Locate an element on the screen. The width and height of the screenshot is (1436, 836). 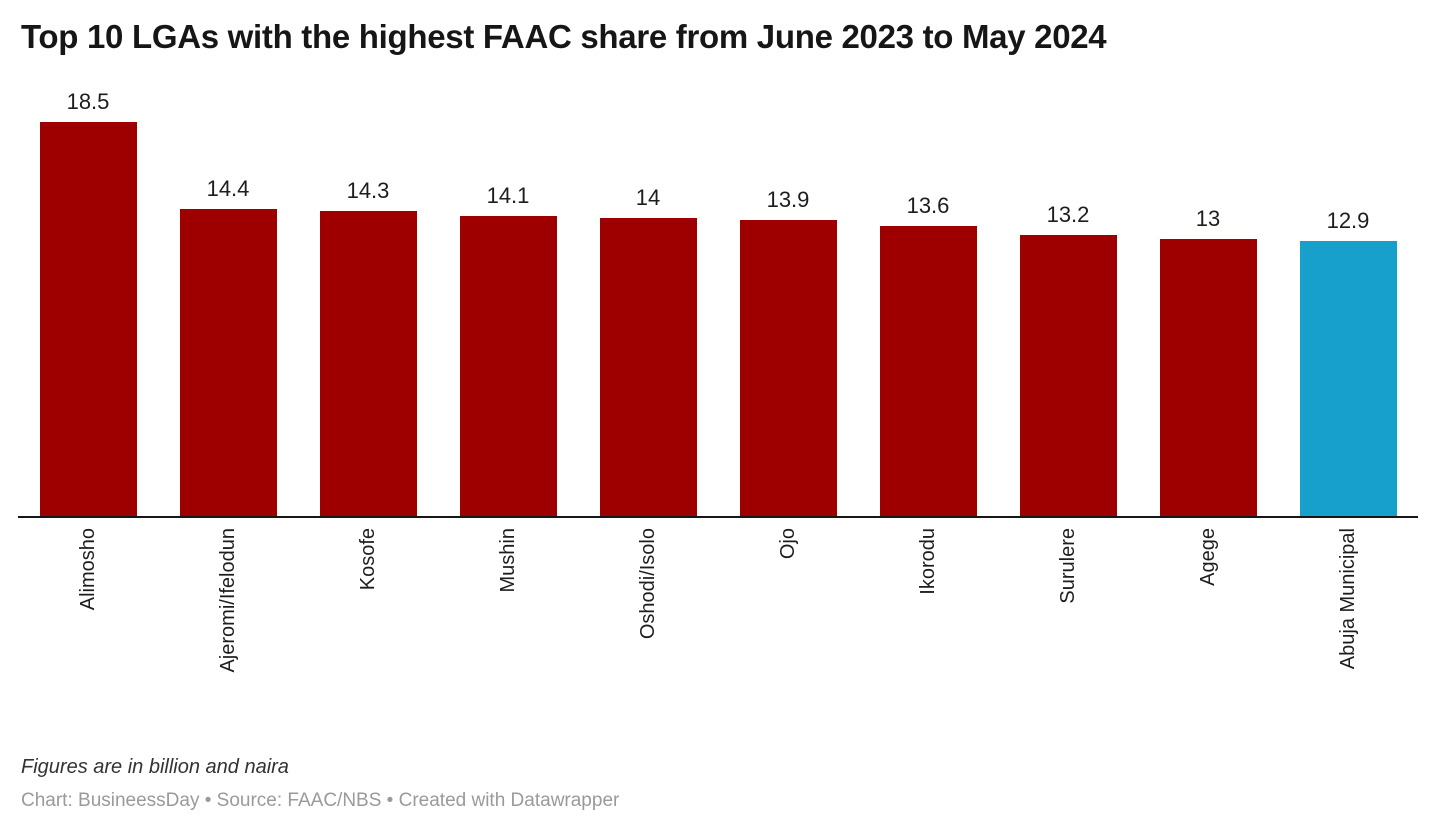
x-axis-label: Oshodi/Isolo is located at coordinates (648, 583).